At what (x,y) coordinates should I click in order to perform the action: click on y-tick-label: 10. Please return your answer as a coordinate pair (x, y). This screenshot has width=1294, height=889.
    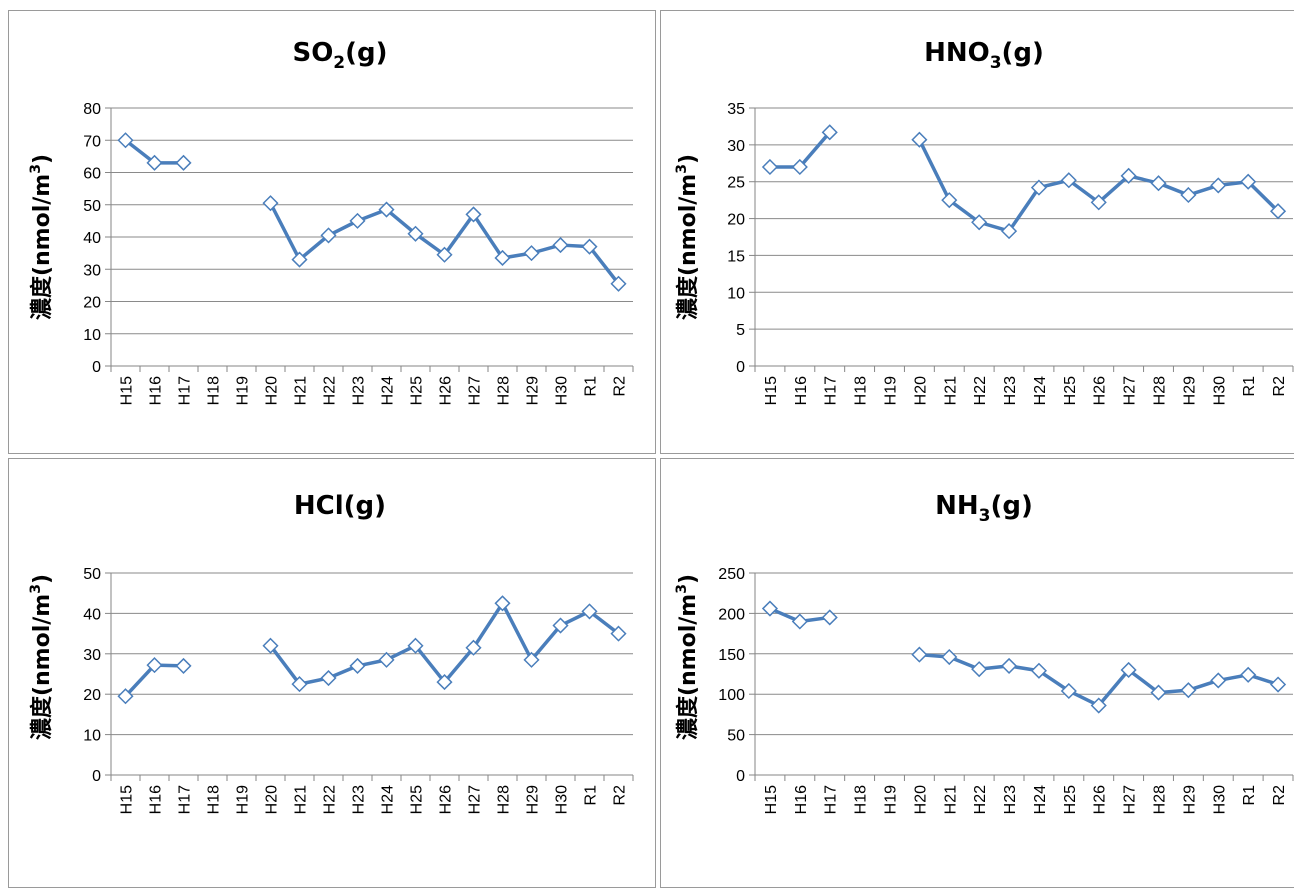
    Looking at the image, I should click on (92, 736).